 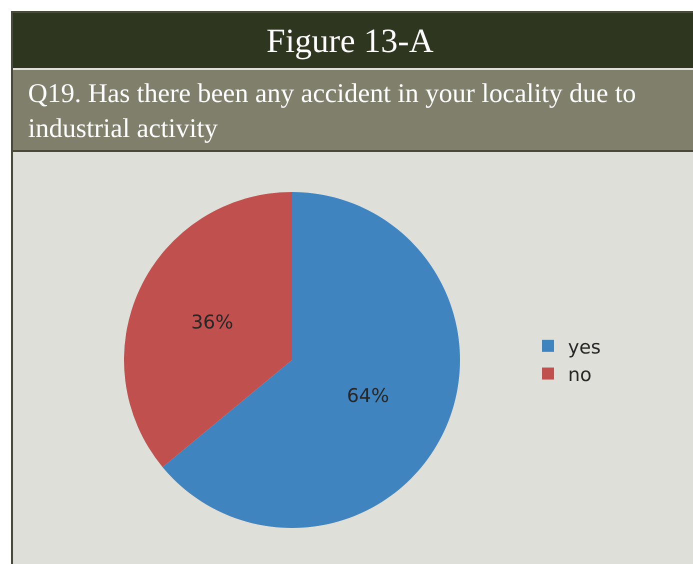 I want to click on data-label: 36%, so click(x=212, y=322).